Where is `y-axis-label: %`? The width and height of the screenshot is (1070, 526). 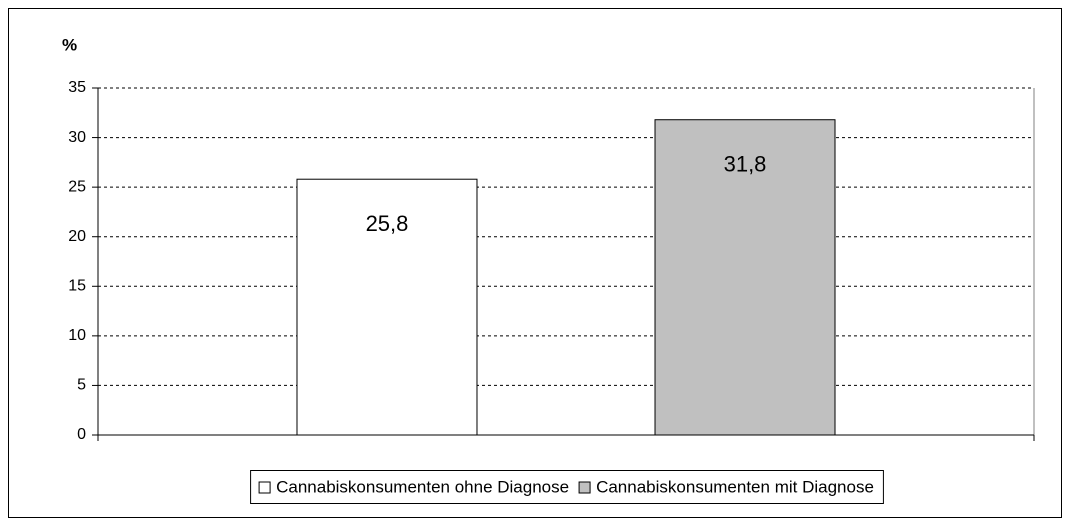 y-axis-label: % is located at coordinates (69, 44).